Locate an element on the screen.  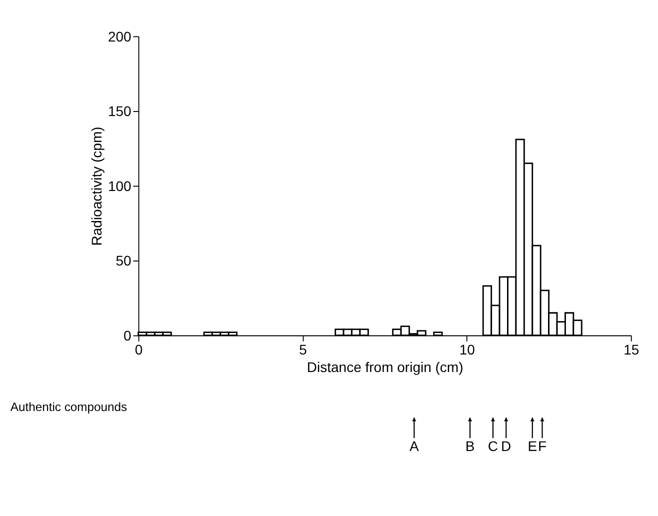
y-tick-label: 200 is located at coordinates (120, 36).